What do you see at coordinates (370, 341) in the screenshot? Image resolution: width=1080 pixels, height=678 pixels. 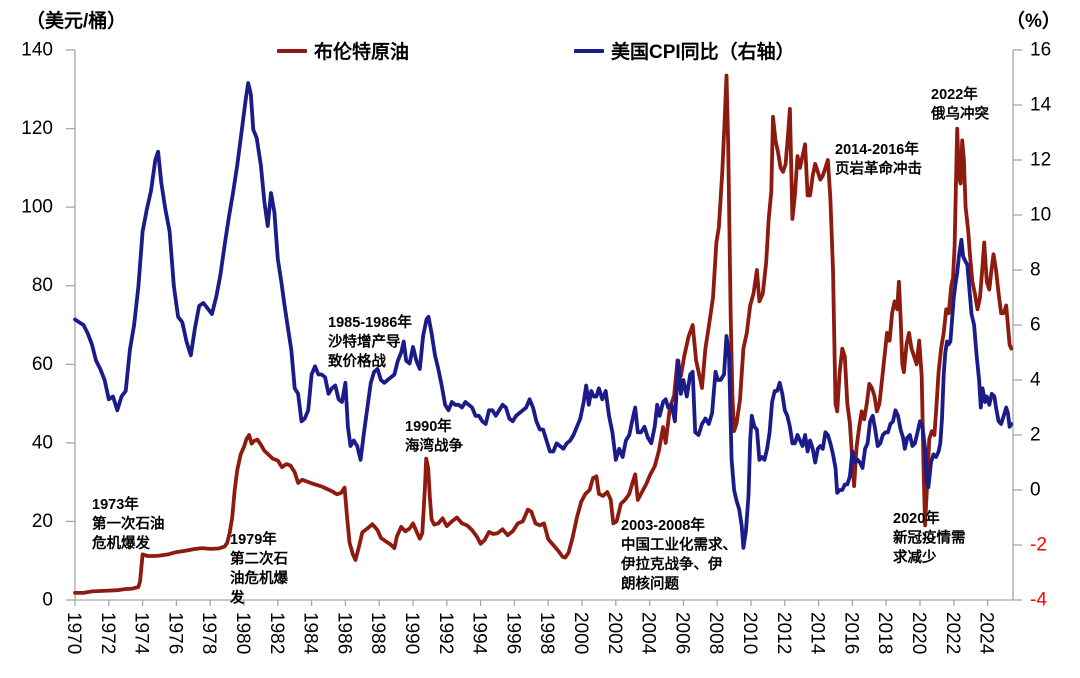 I see `annotation-1985-price-war: 1985-1986年沙特增产导致价格战` at bounding box center [370, 341].